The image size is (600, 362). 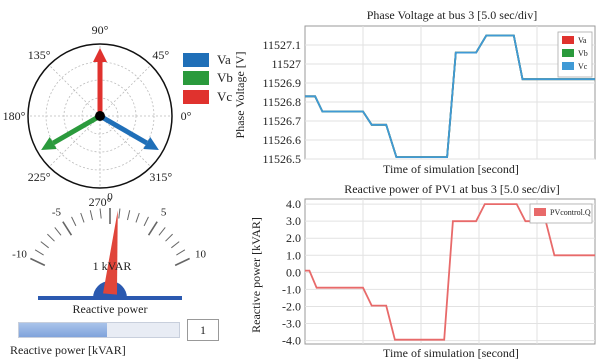 I want to click on gauge-tick-label: -10, so click(x=19, y=254).